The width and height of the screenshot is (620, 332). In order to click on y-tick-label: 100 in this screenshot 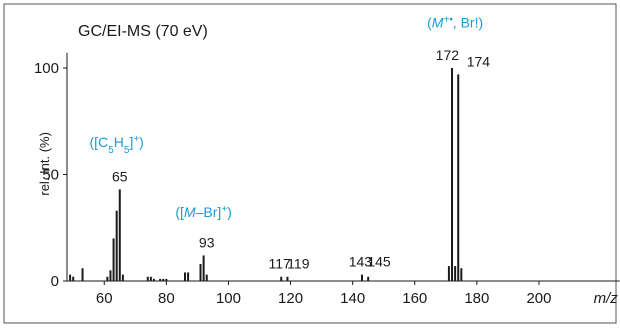, I will do `click(46, 68)`.